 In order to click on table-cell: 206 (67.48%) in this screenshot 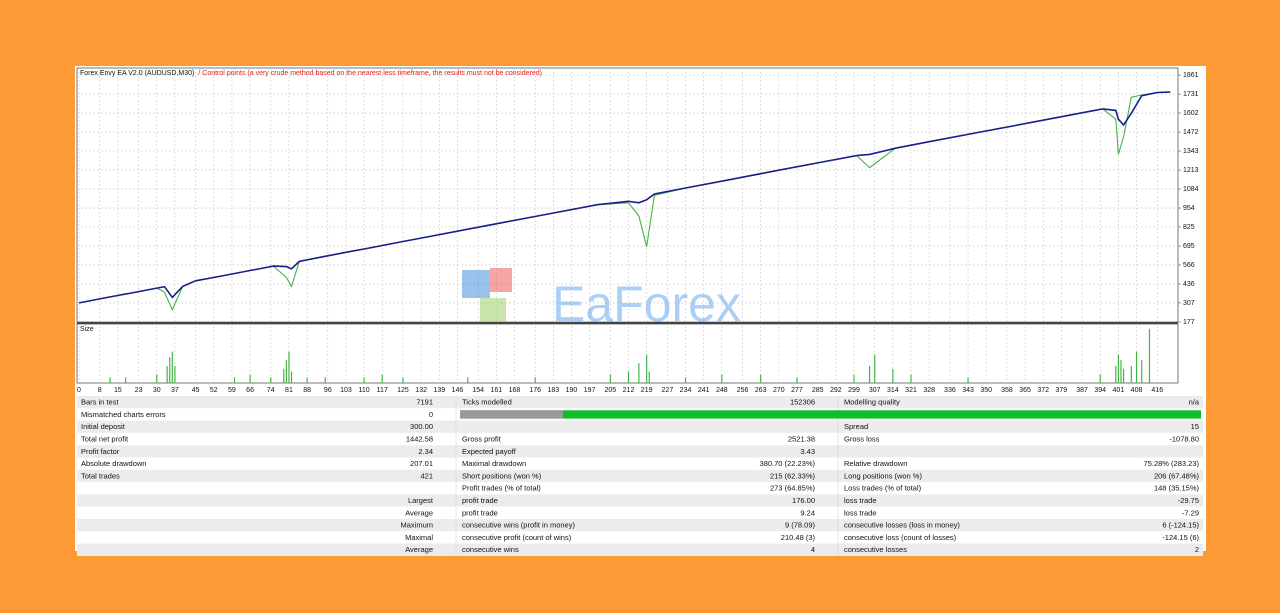, I will do `click(1177, 475)`.